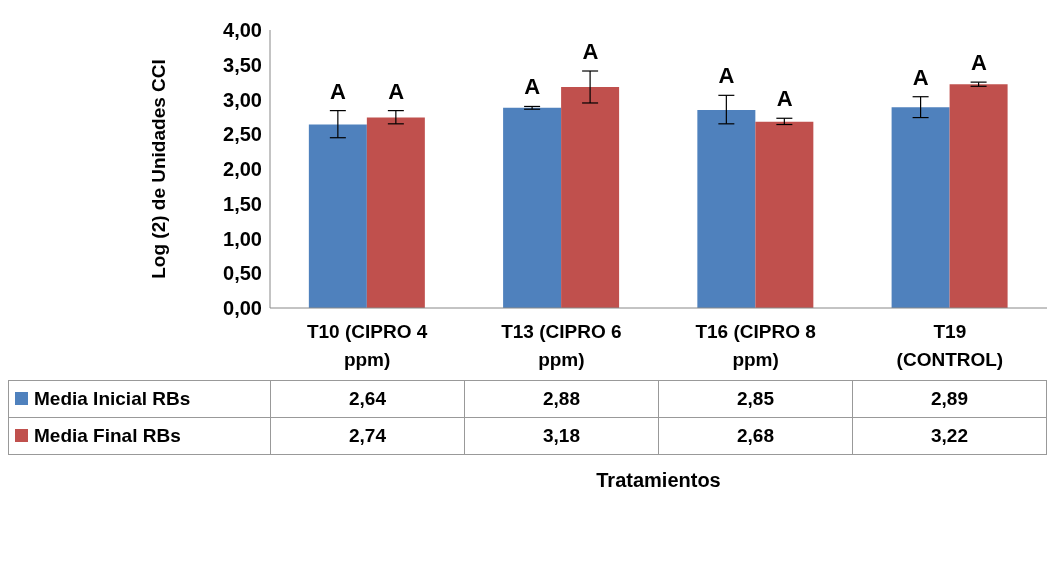 Image resolution: width=1063 pixels, height=581 pixels. What do you see at coordinates (242, 308) in the screenshot?
I see `y-tick-label: 0,00` at bounding box center [242, 308].